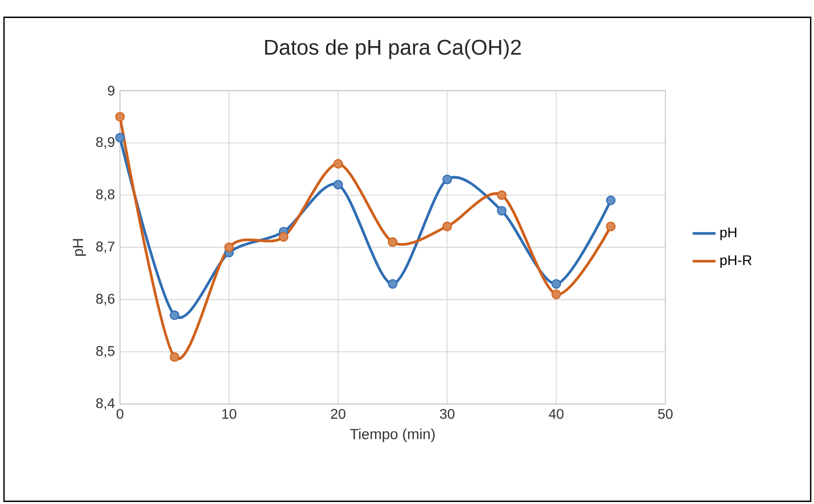 This screenshot has width=814, height=504. I want to click on legend-label: pH, so click(728, 234).